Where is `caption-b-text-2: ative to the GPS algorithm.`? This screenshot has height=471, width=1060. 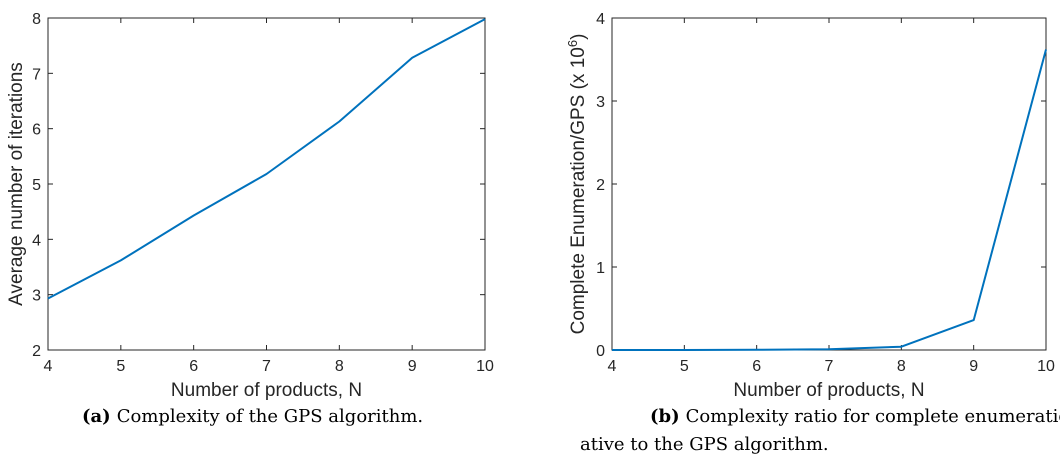 caption-b-text-2: ative to the GPS algorithm. is located at coordinates (704, 444).